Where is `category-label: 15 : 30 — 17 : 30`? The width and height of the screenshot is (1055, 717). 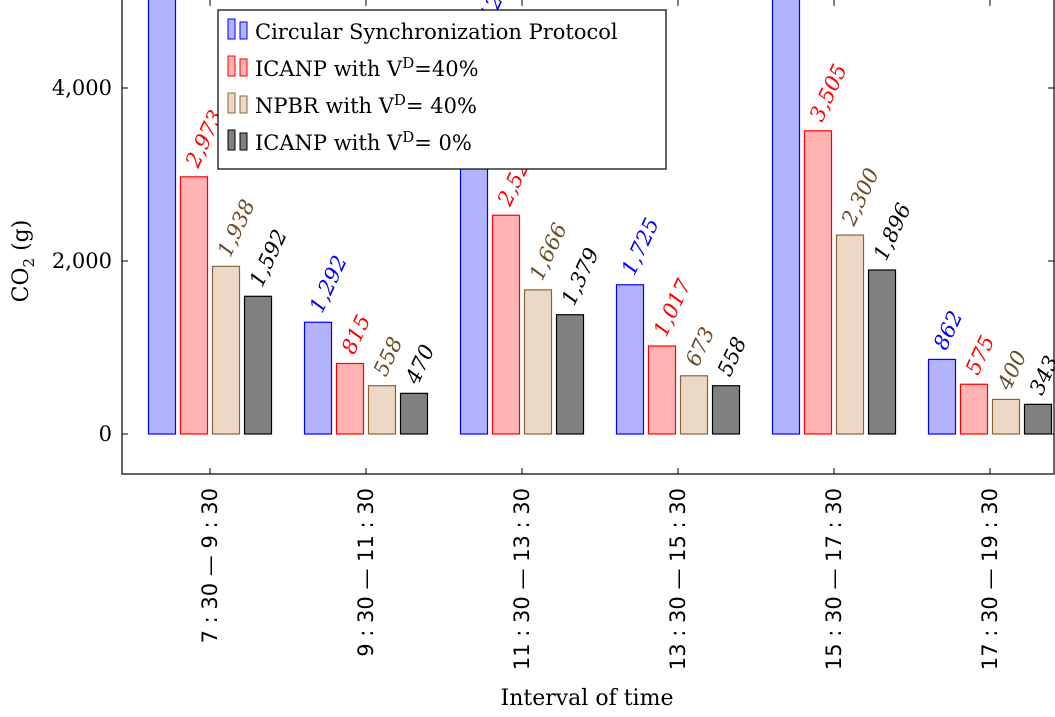
category-label: 15 : 30 — 17 : 30 is located at coordinates (834, 579).